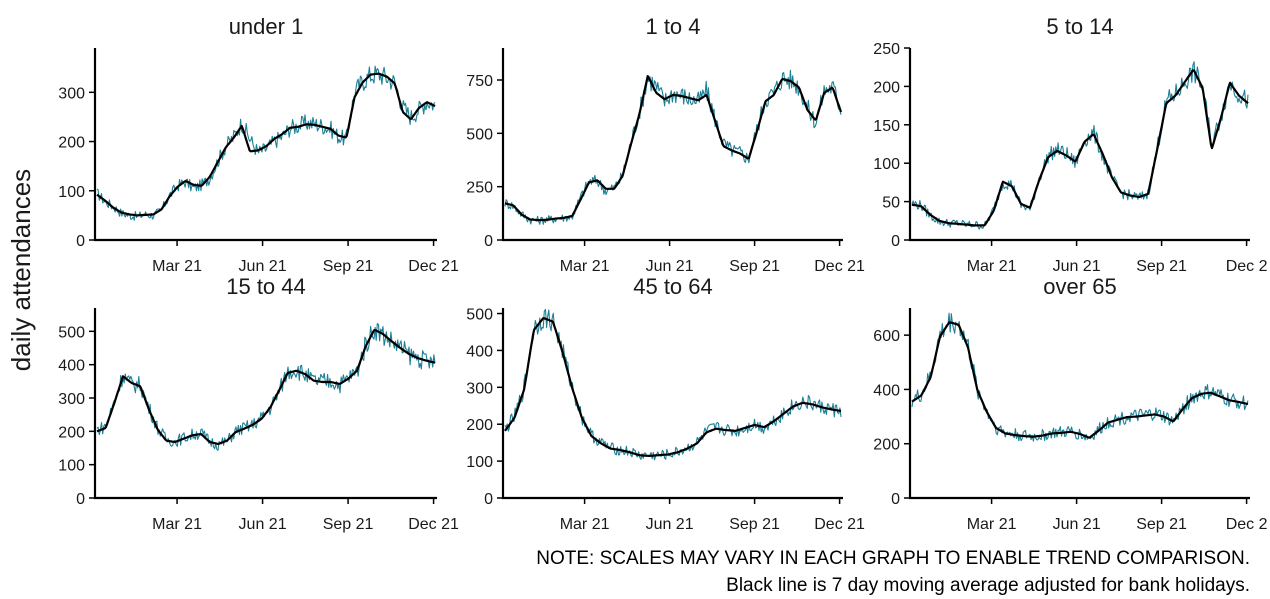  Describe the element at coordinates (1079, 286) in the screenshot. I see `panel-title: over 65` at that location.